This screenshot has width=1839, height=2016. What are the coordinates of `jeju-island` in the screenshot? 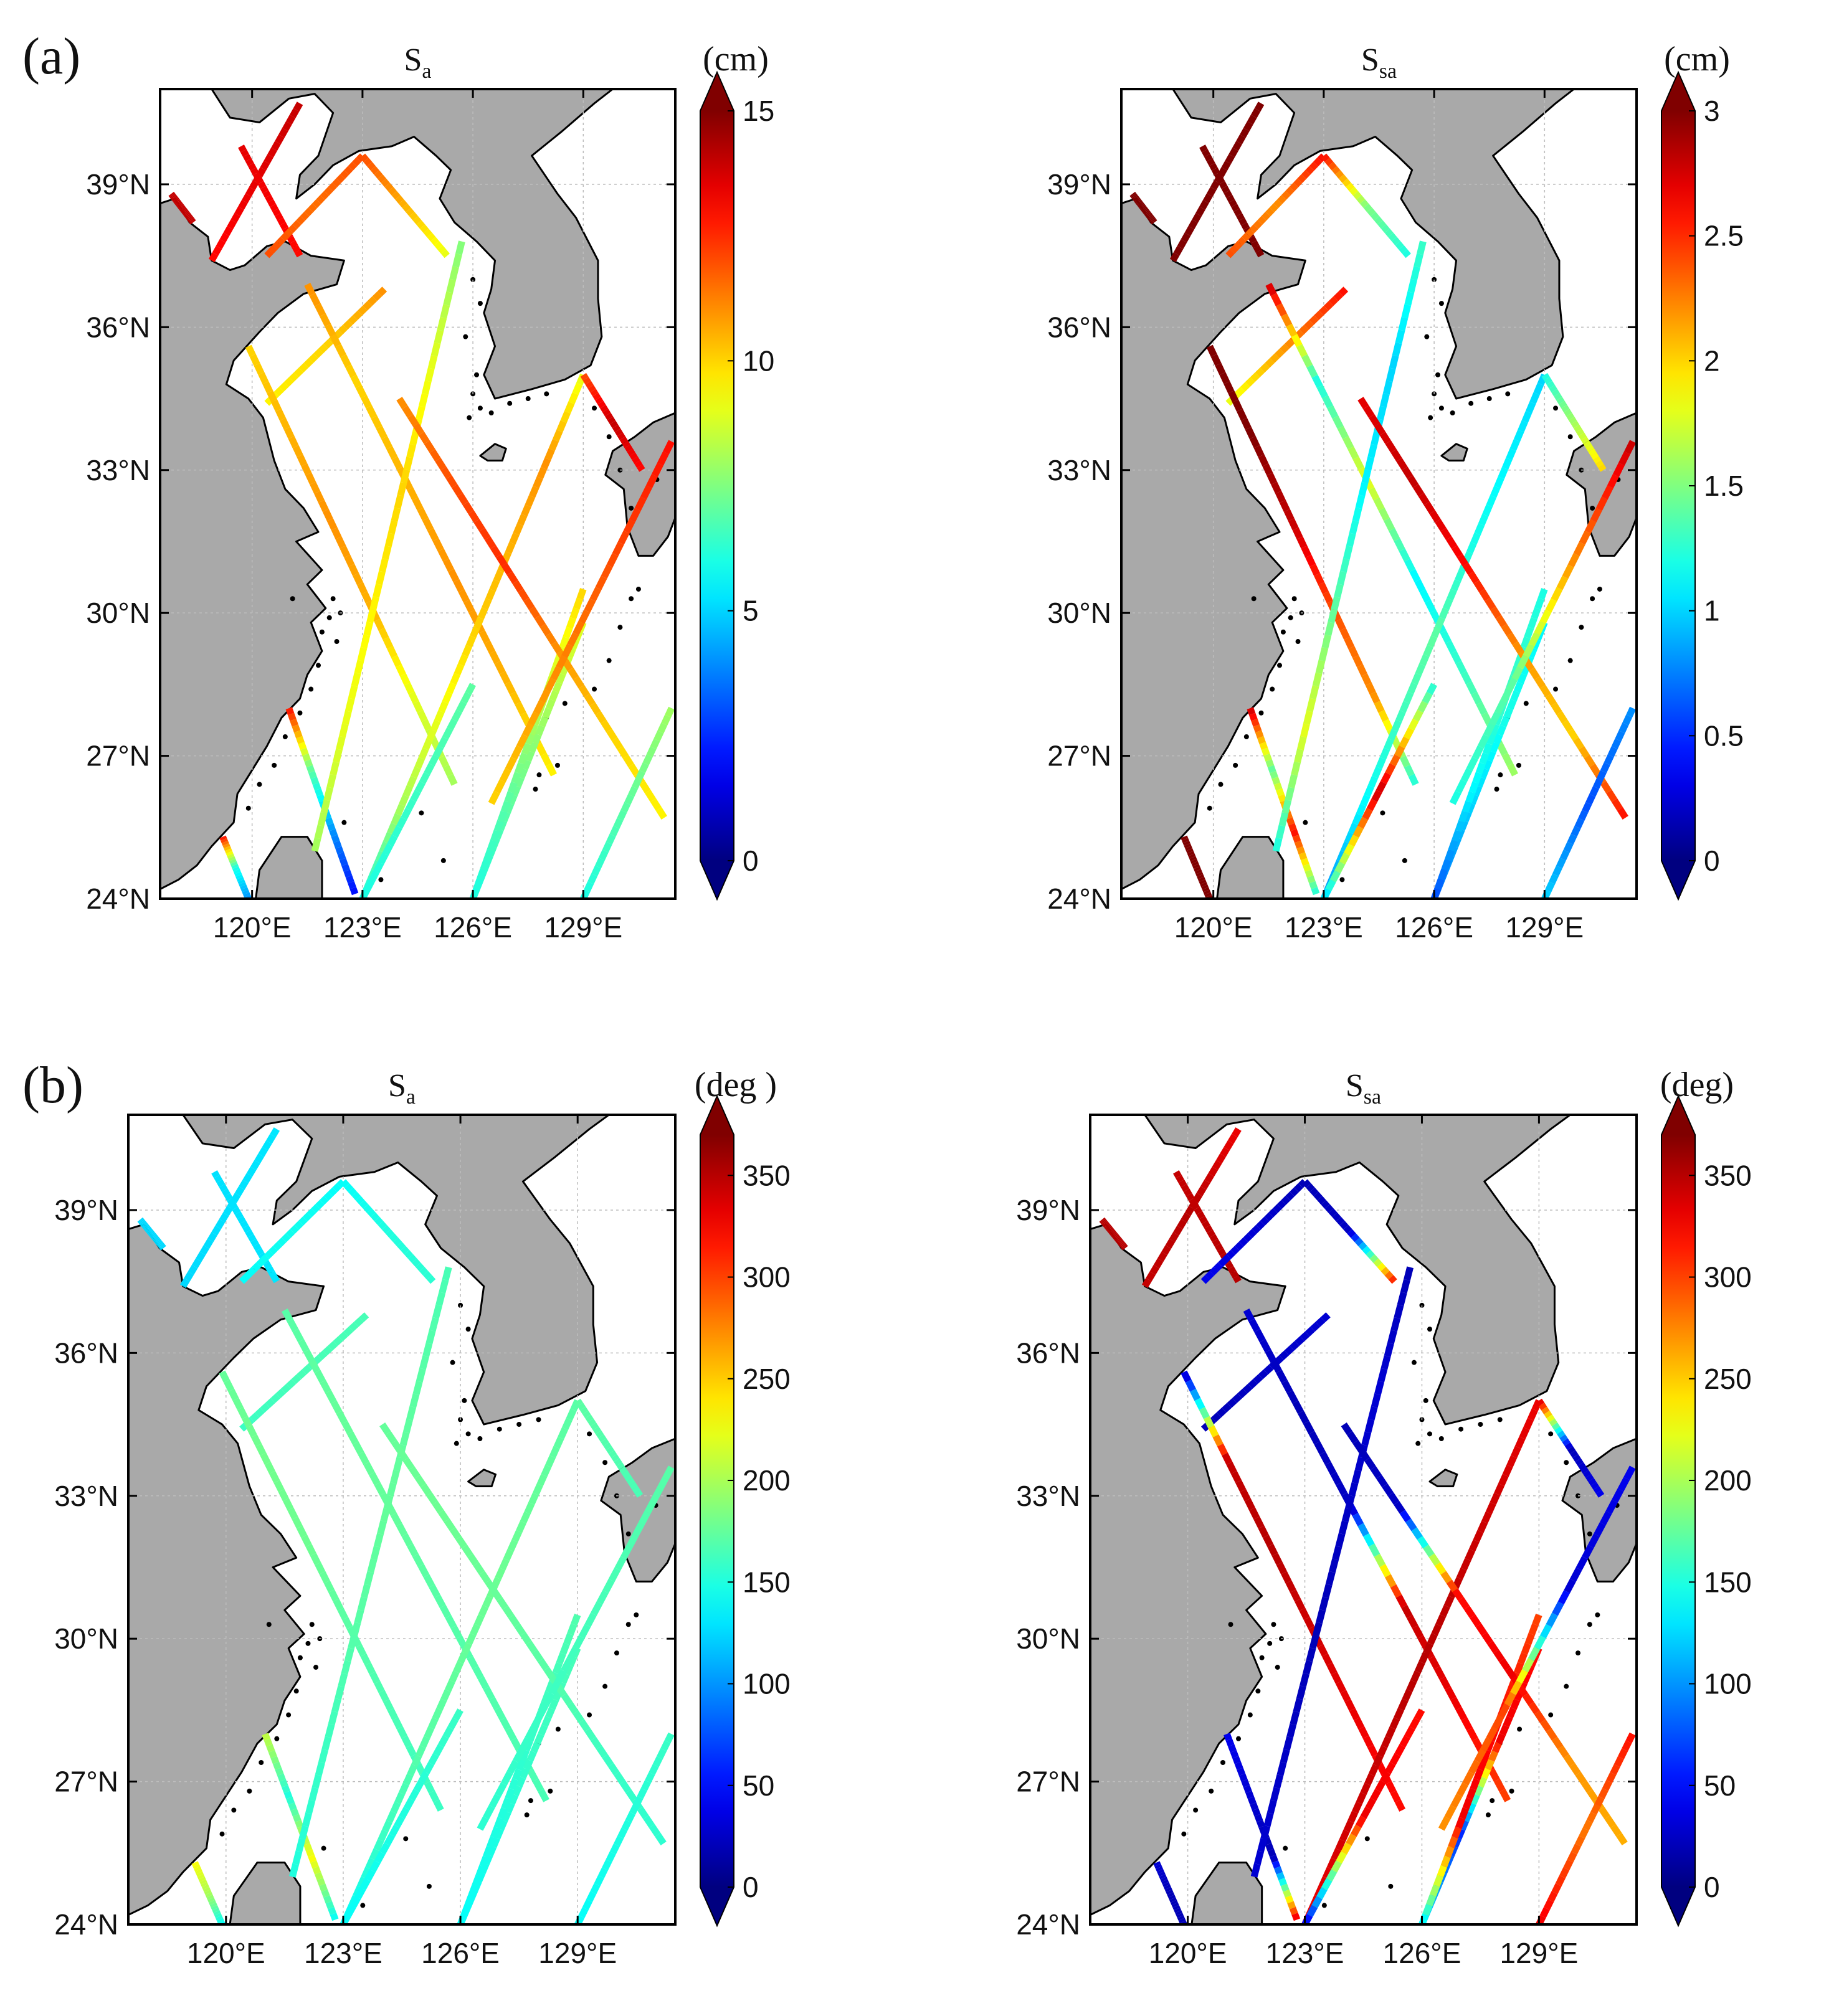 It's located at (482, 1478).